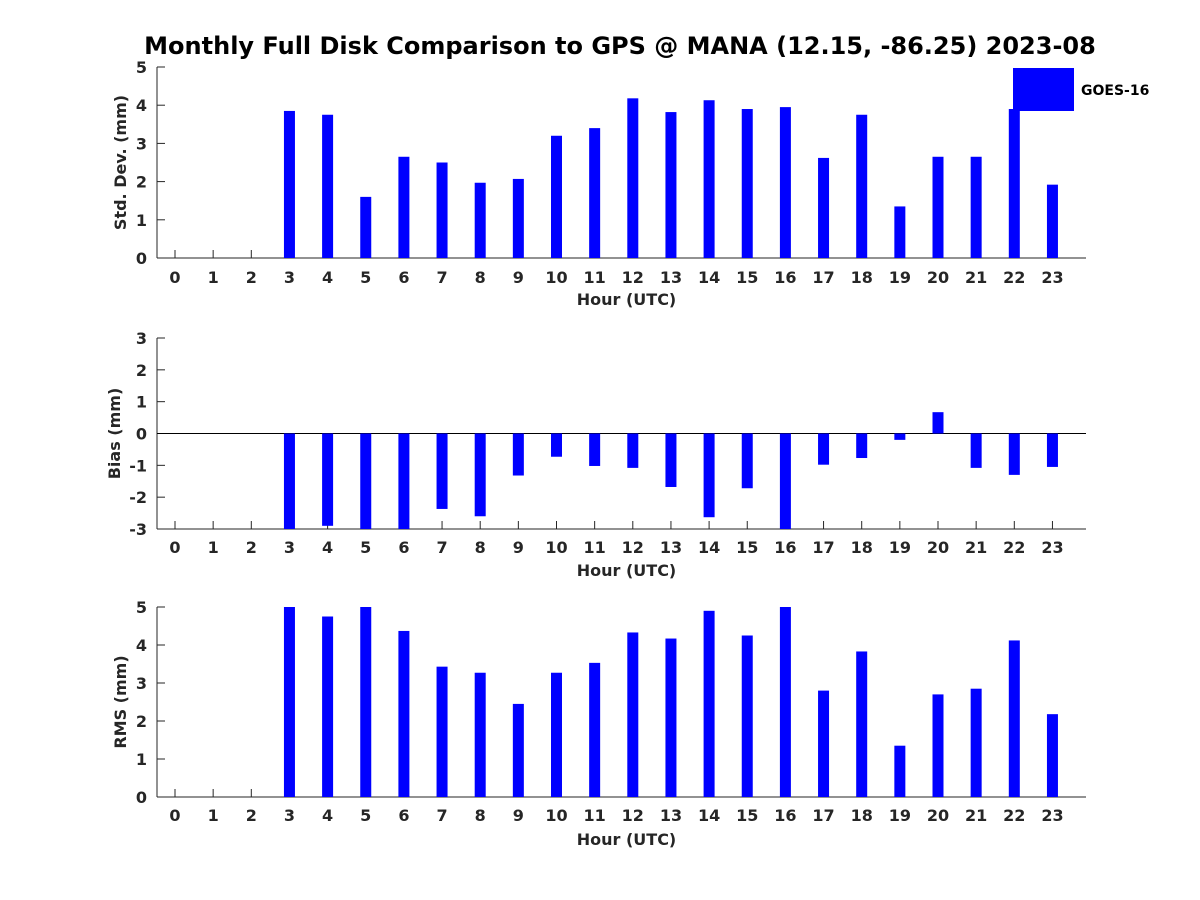 The height and width of the screenshot is (900, 1200). I want to click on legend: GOES-16, so click(1081, 89).